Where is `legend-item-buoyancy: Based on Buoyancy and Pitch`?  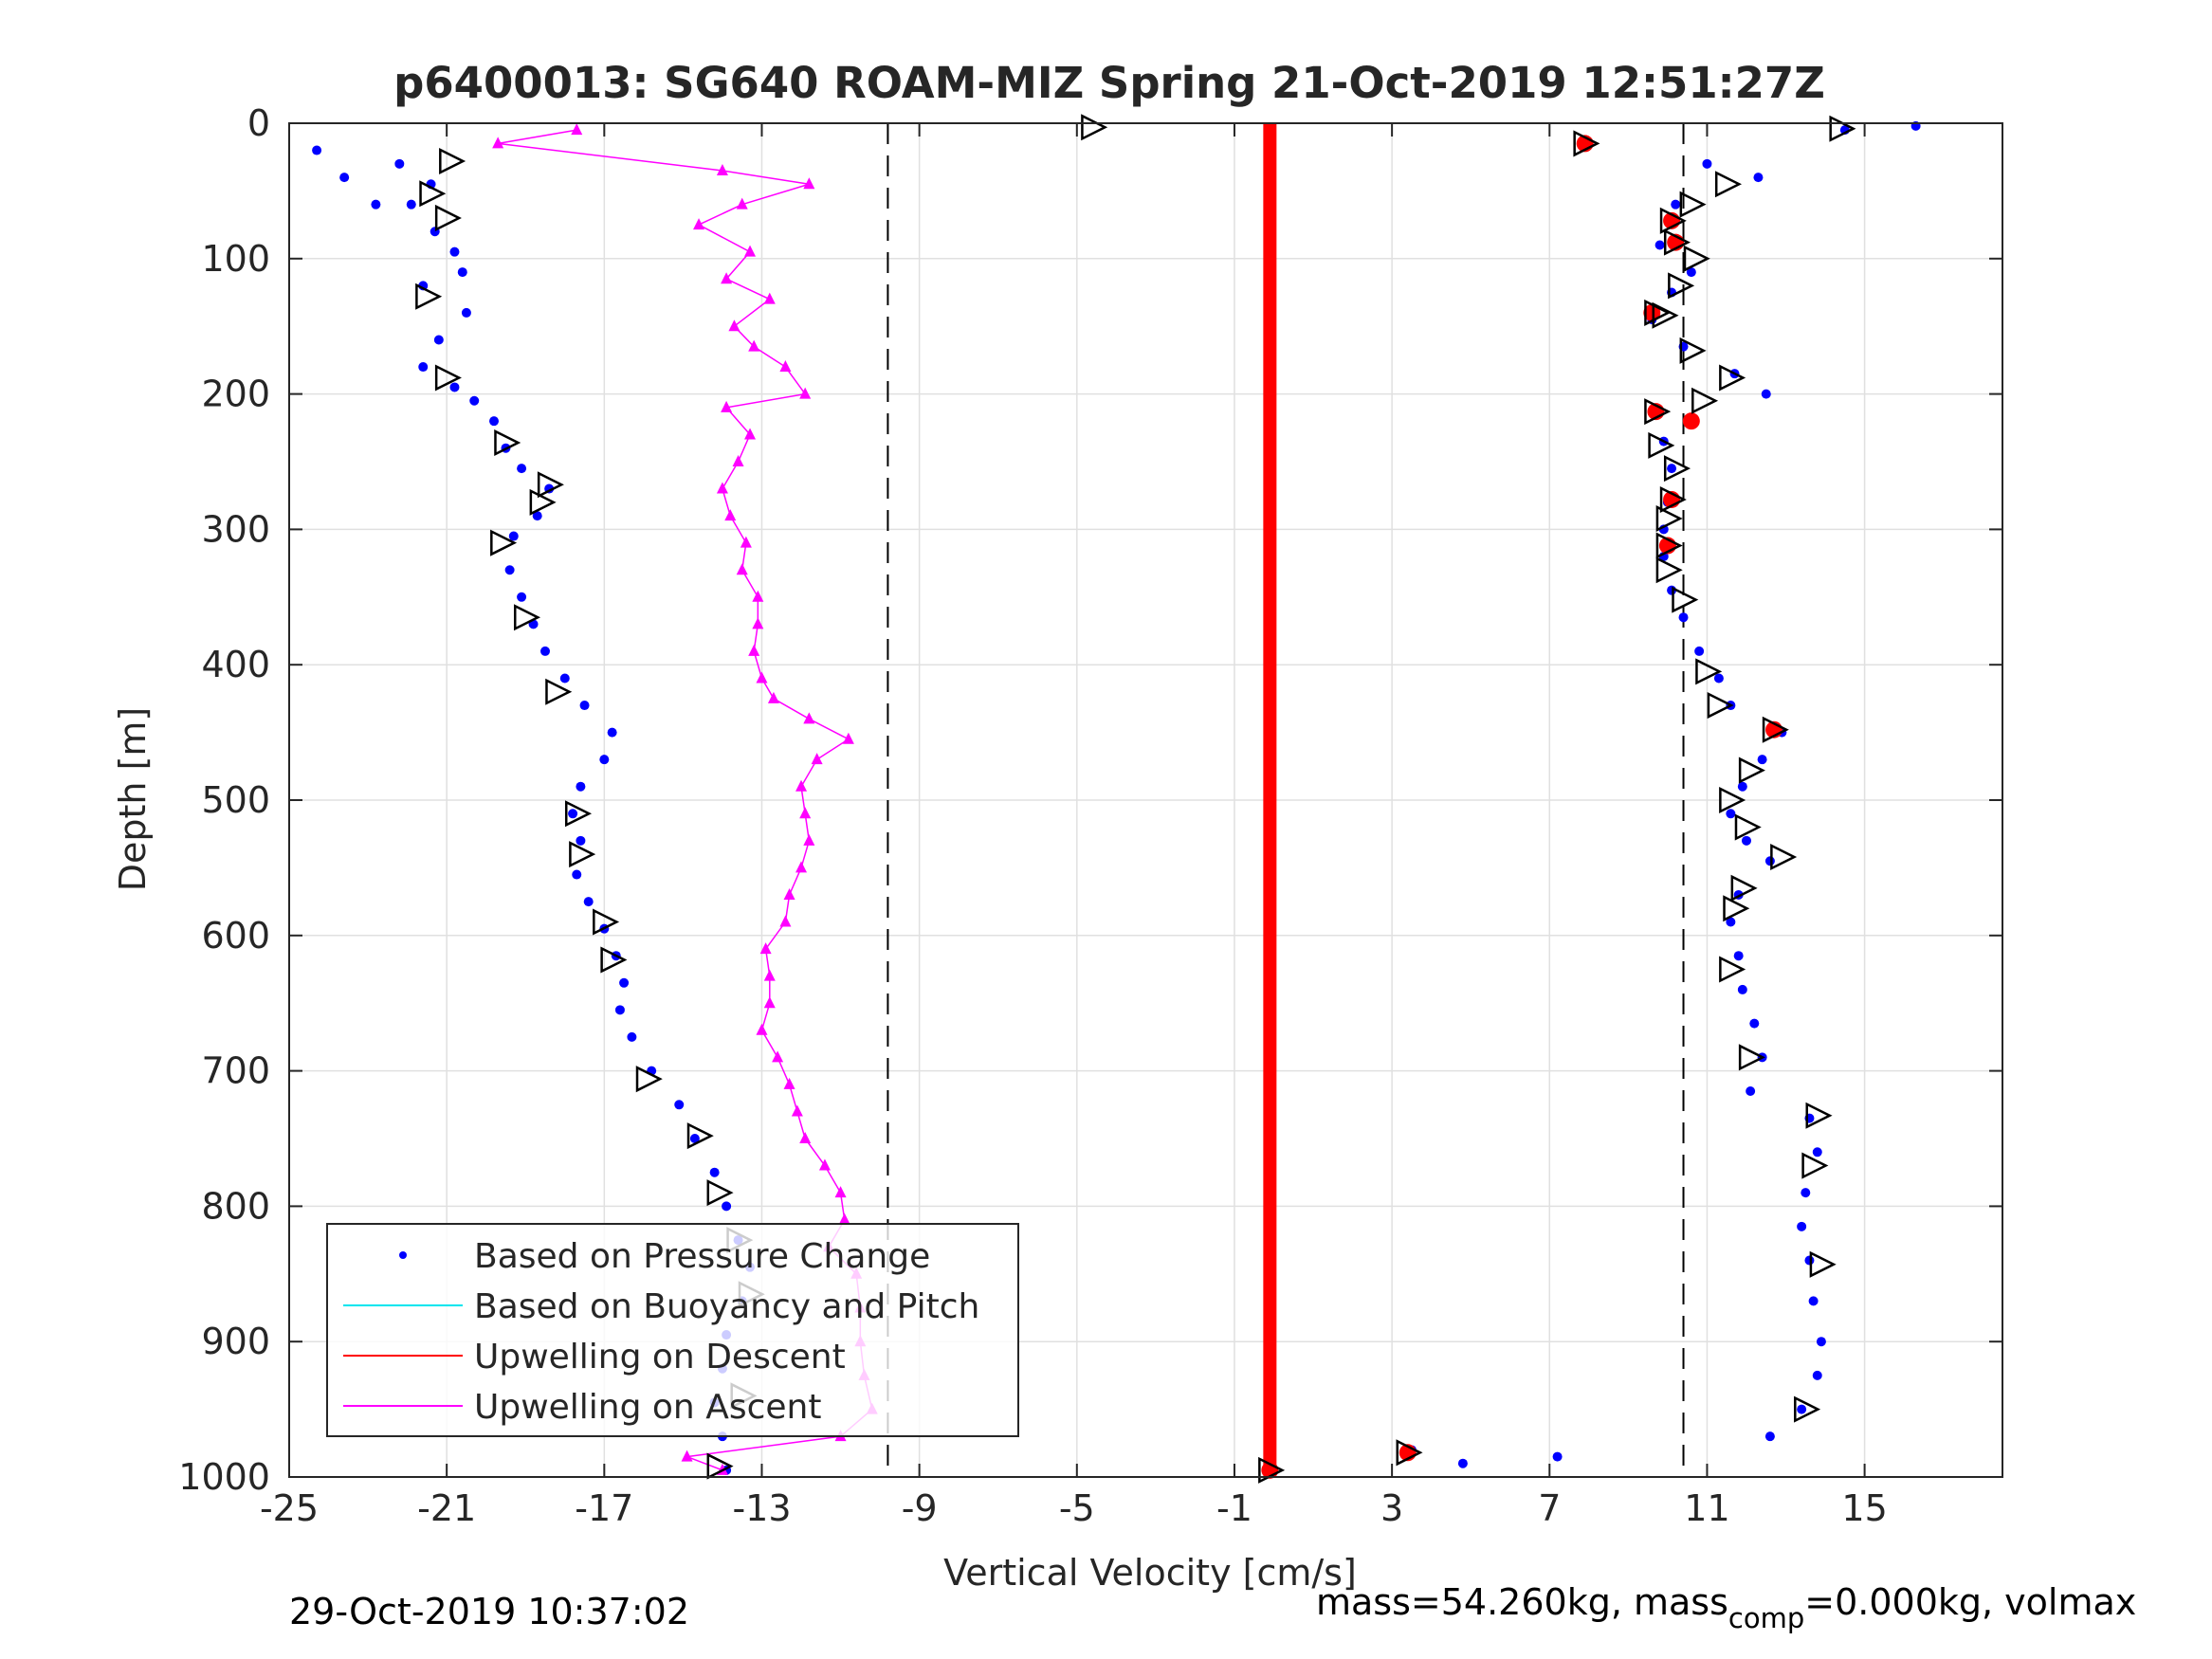 legend-item-buoyancy: Based on Buoyancy and Pitch is located at coordinates (661, 1306).